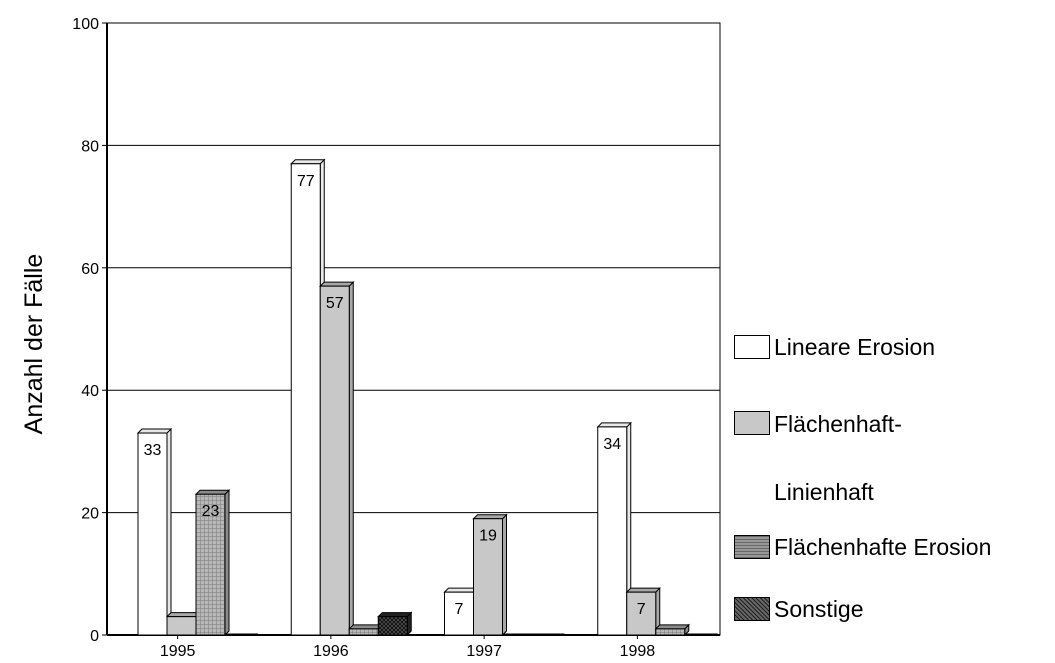  Describe the element at coordinates (153, 450) in the screenshot. I see `data-label: 33` at that location.